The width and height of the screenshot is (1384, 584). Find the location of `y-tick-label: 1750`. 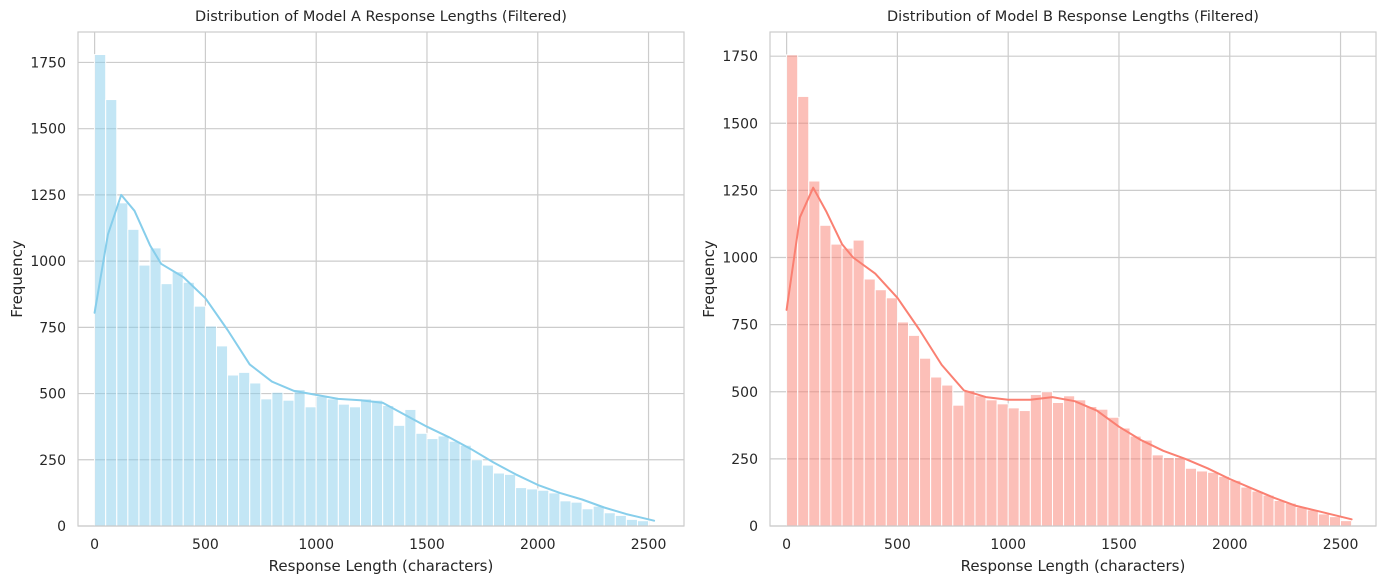

y-tick-label: 1750 is located at coordinates (740, 57).